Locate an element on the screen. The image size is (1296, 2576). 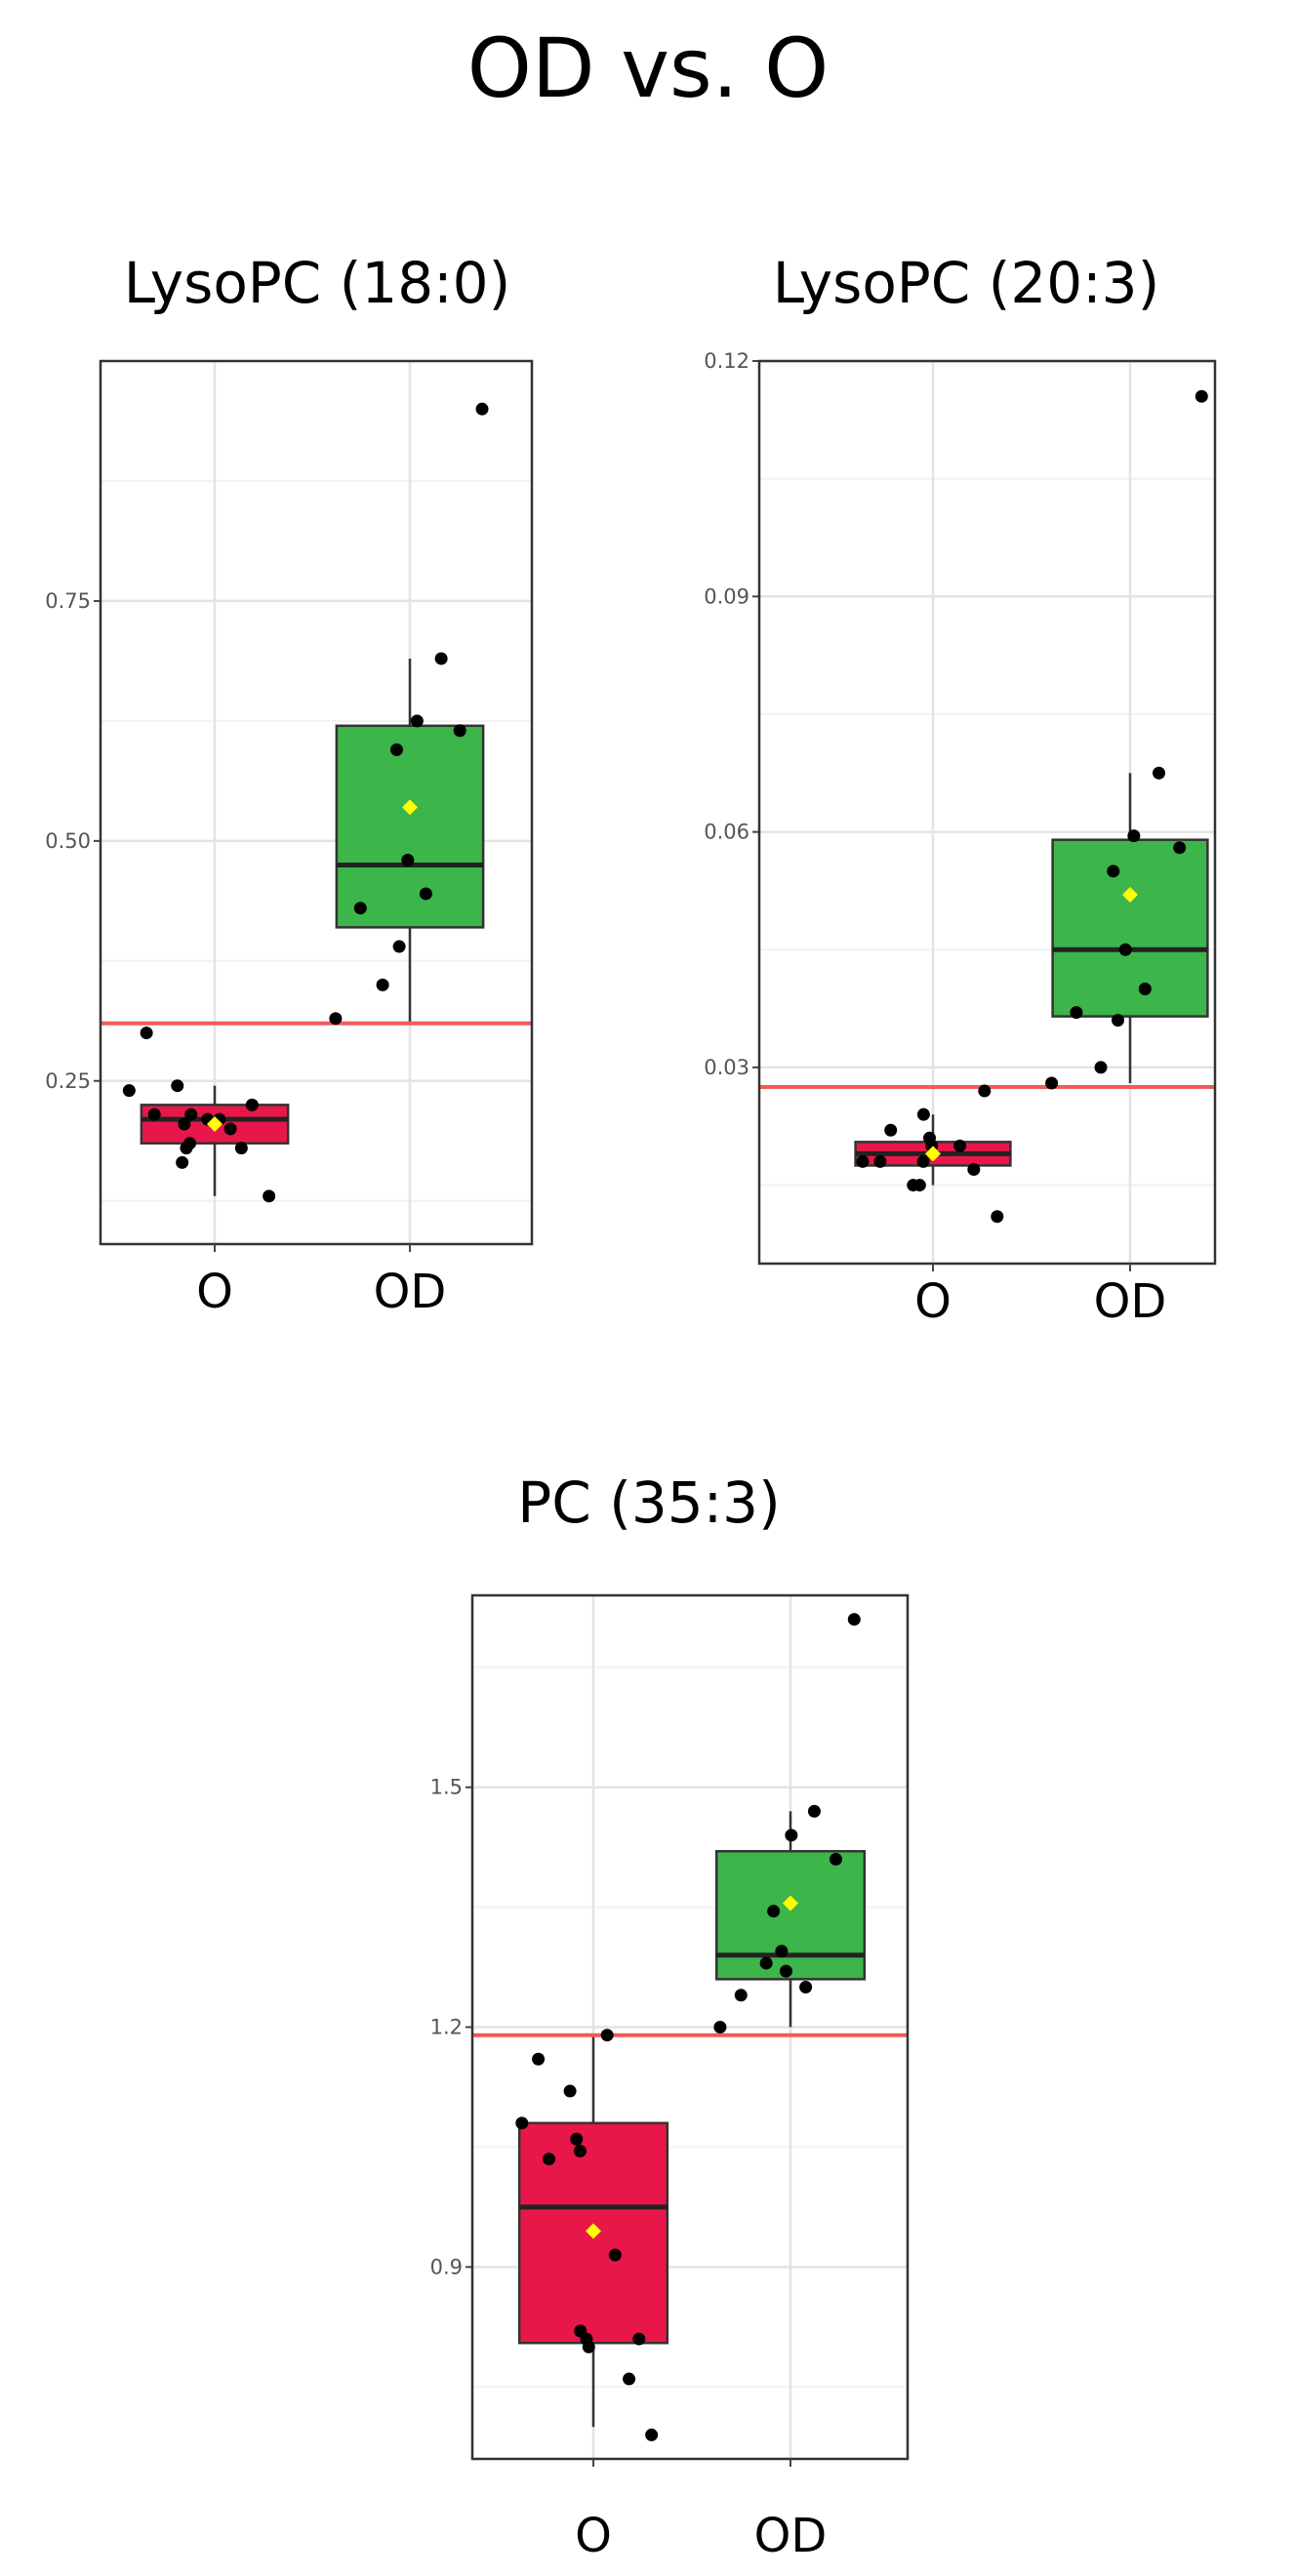
y-tick-label: 0.09 is located at coordinates (727, 596).